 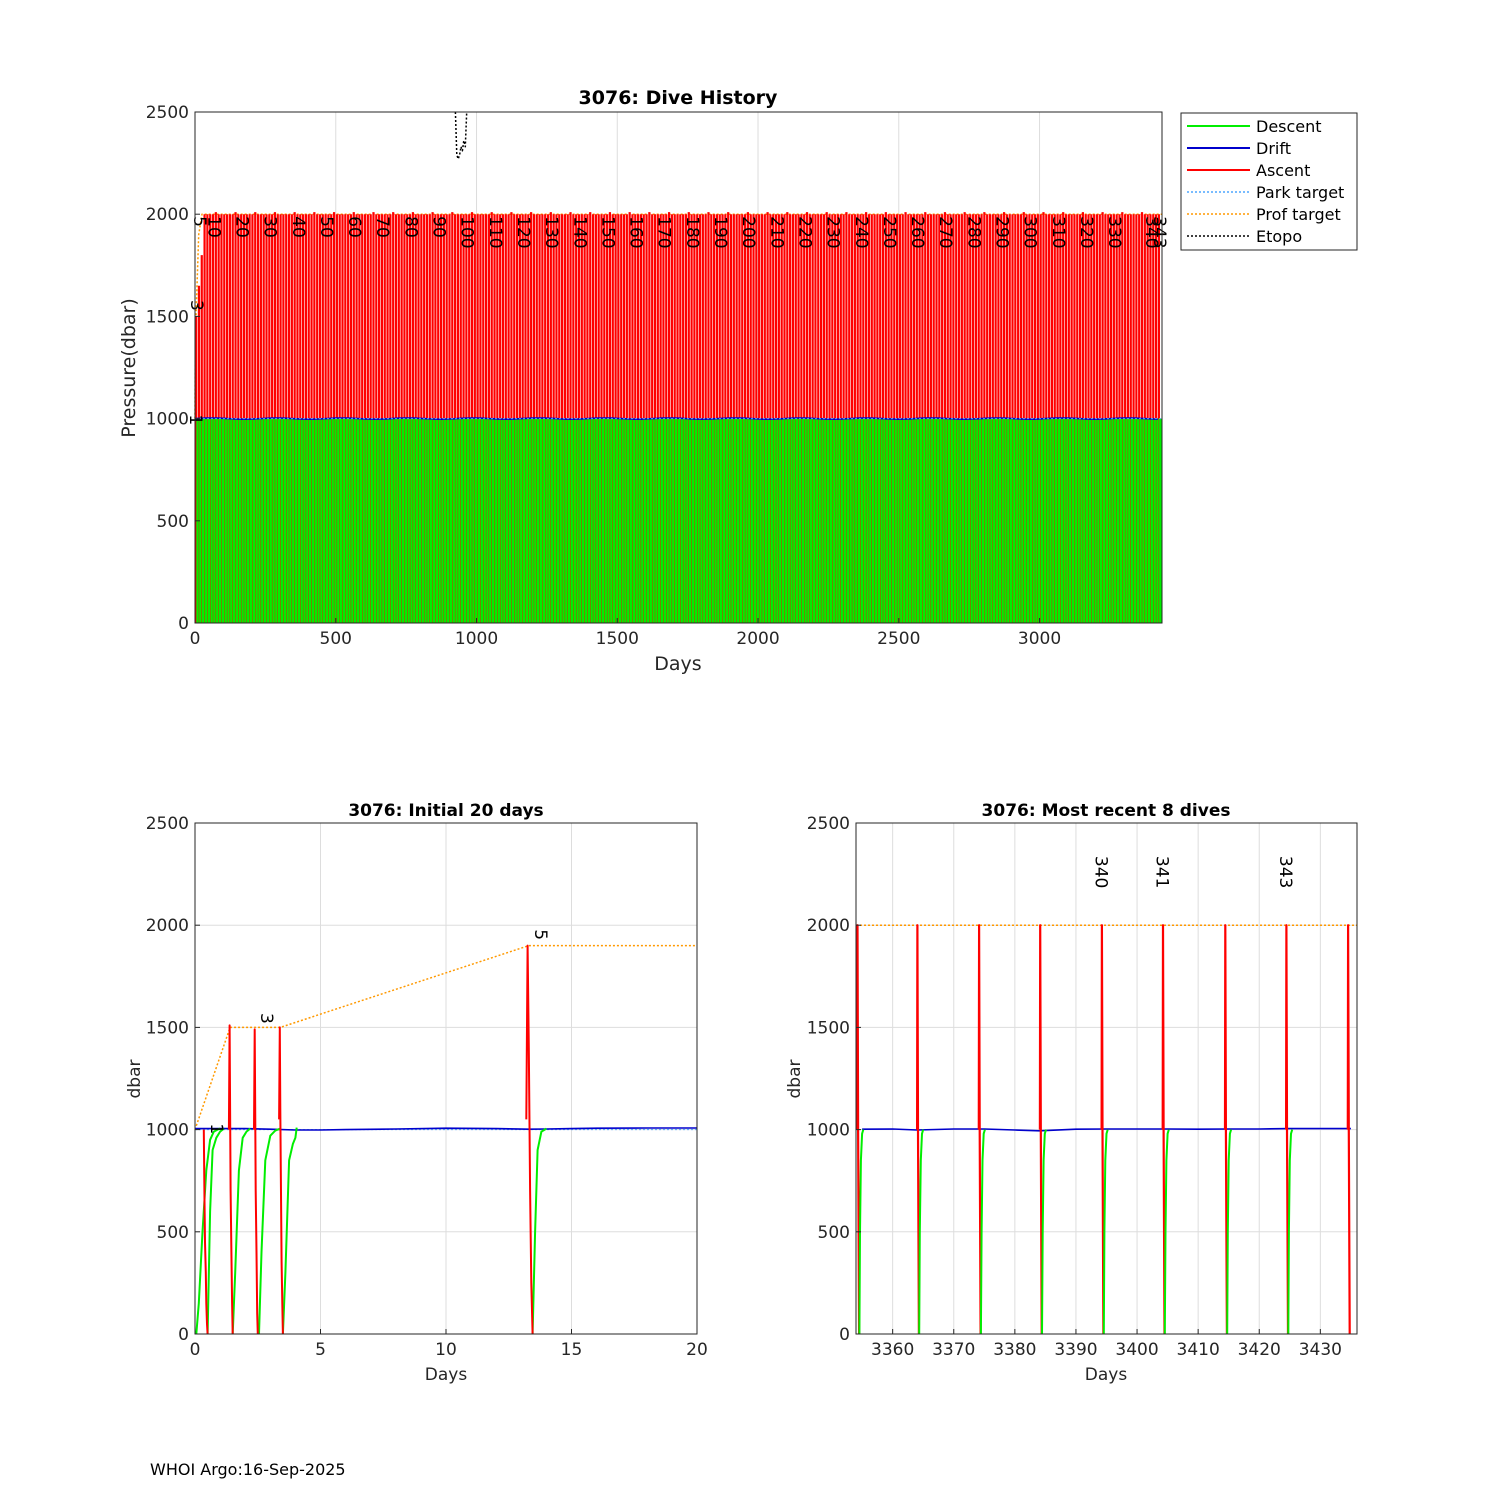 What do you see at coordinates (1285, 872) in the screenshot?
I see `dive-label: 343` at bounding box center [1285, 872].